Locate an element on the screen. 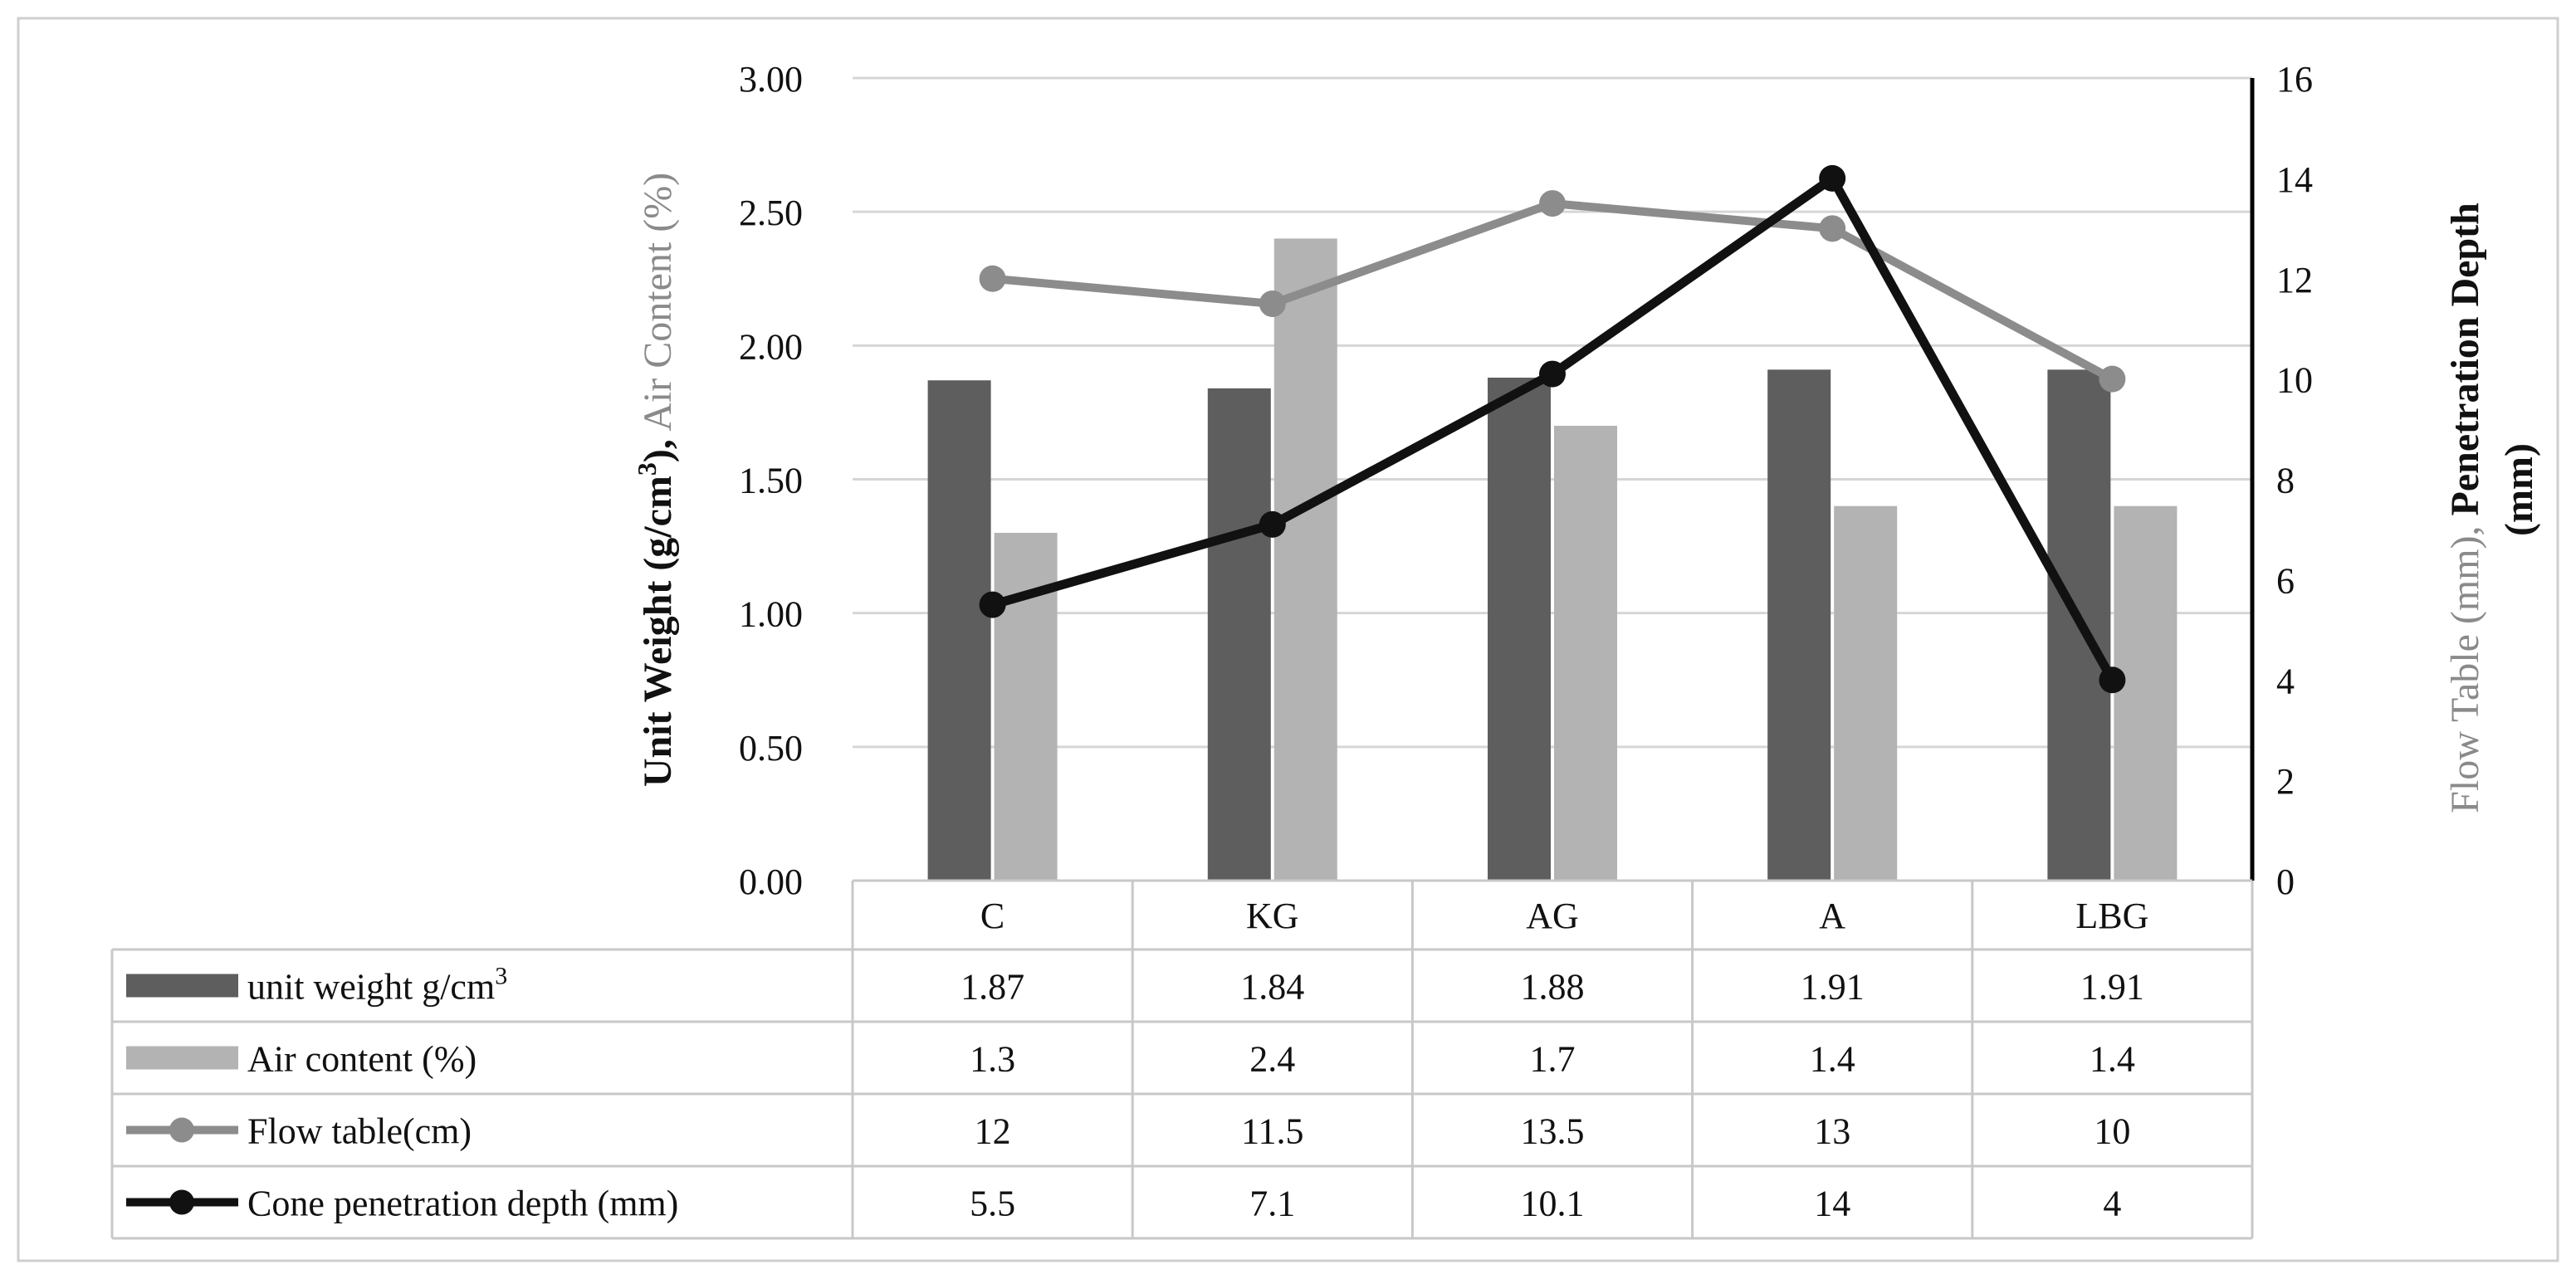 Image resolution: width=2576 pixels, height=1279 pixels. right-axis-tick-label: 6 is located at coordinates (2285, 580).